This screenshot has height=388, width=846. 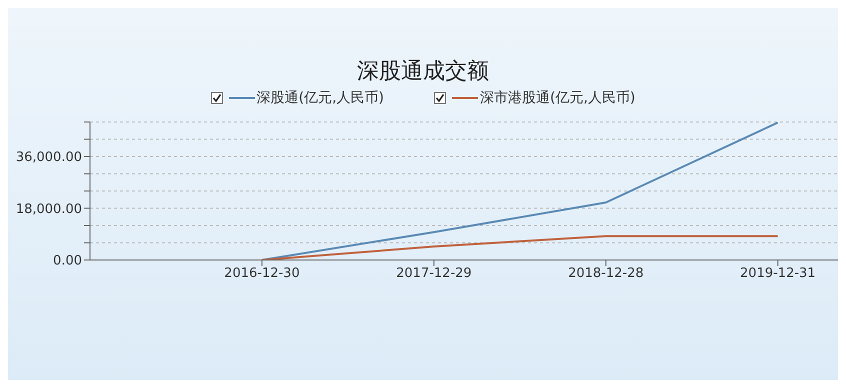 I want to click on x-tick-label: 2019-12-31, so click(x=778, y=274).